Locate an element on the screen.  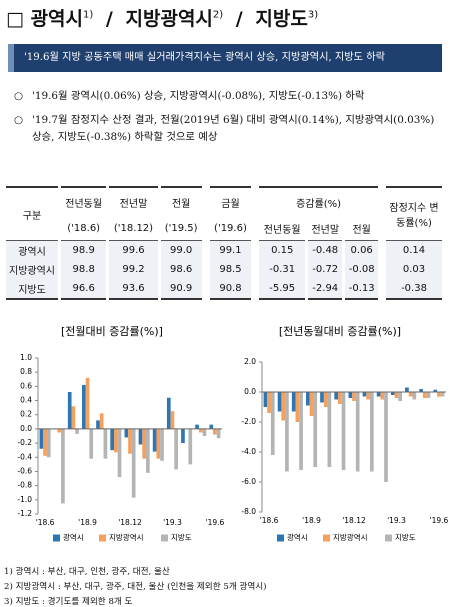
x-tick-label: '19.6 is located at coordinates (215, 522).